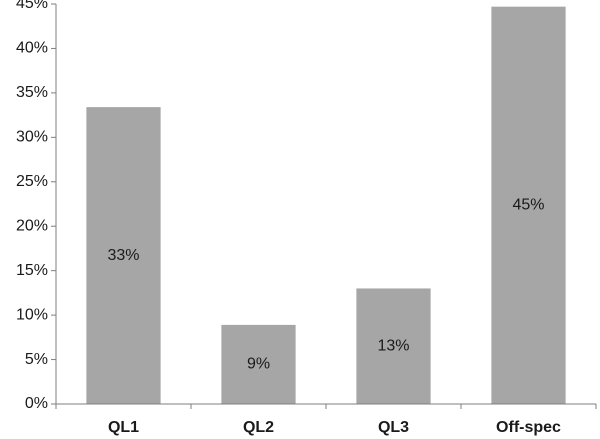  What do you see at coordinates (36, 206) in the screenshot?
I see `y-axis: 0% 5% 10% 15% 20% 25% 30% 35% 40% 45%` at bounding box center [36, 206].